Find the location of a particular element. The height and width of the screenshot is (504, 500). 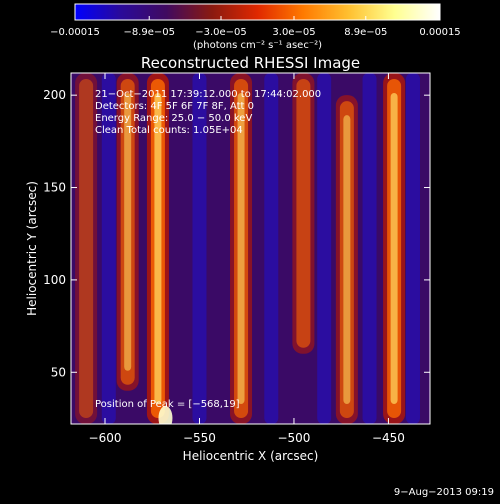

annotation-energy-range: Energy Range: 25.0 − 50.0 keV is located at coordinates (173, 118).